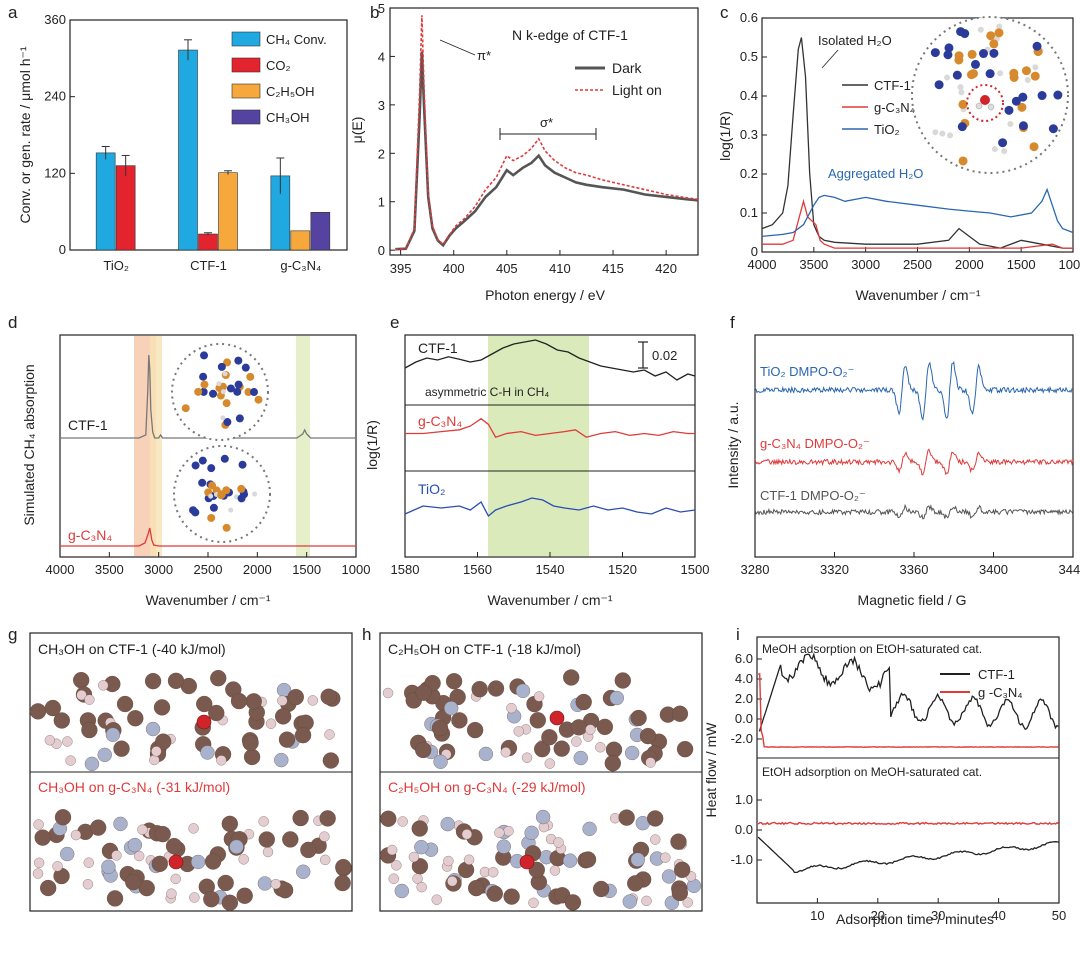 The image size is (1080, 961). I want to click on panel-letter-d: d, so click(12, 322).